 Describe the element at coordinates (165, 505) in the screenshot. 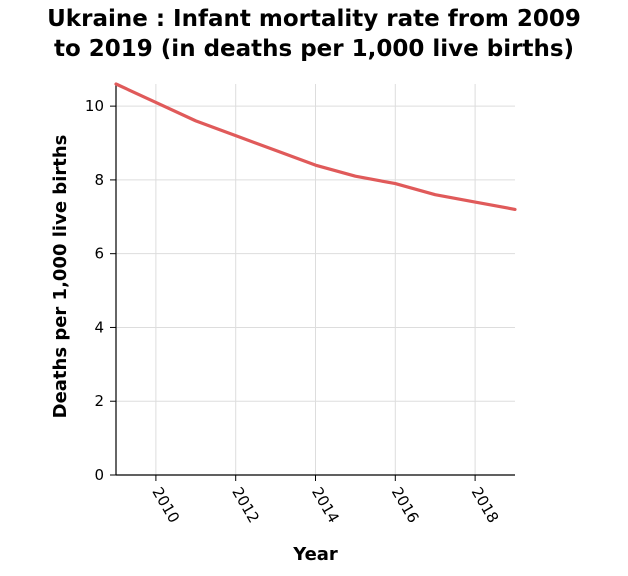

I see `x-tick-label: 2010` at that location.